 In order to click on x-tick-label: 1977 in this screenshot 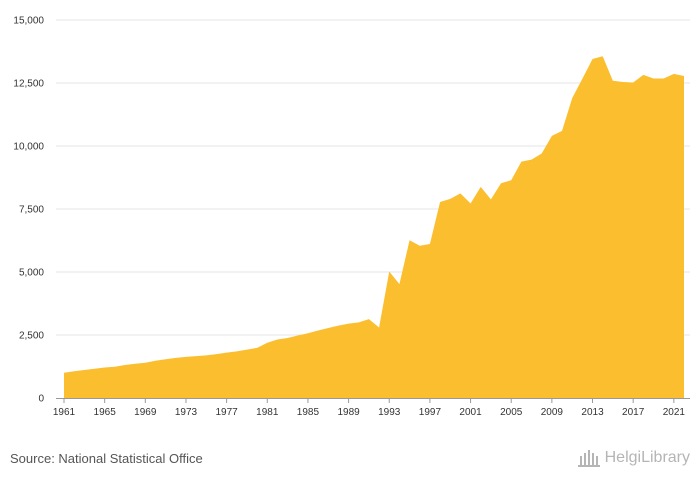, I will do `click(226, 412)`.